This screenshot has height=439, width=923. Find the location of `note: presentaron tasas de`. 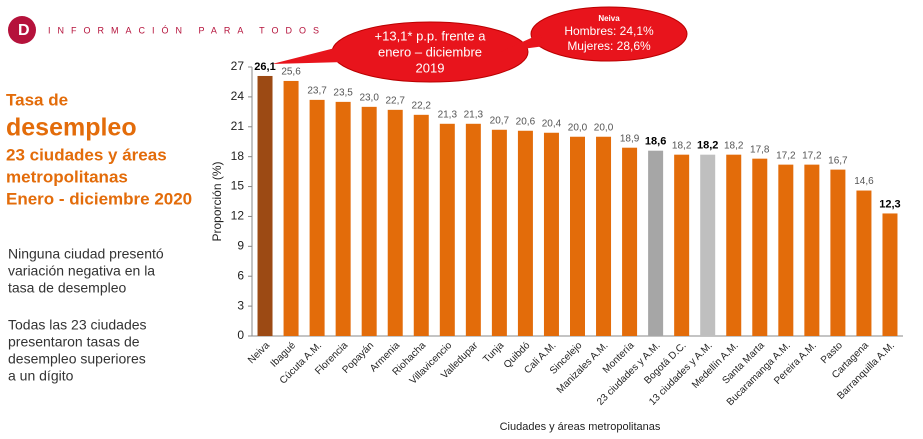

note: presentaron tasas de is located at coordinates (74, 342).